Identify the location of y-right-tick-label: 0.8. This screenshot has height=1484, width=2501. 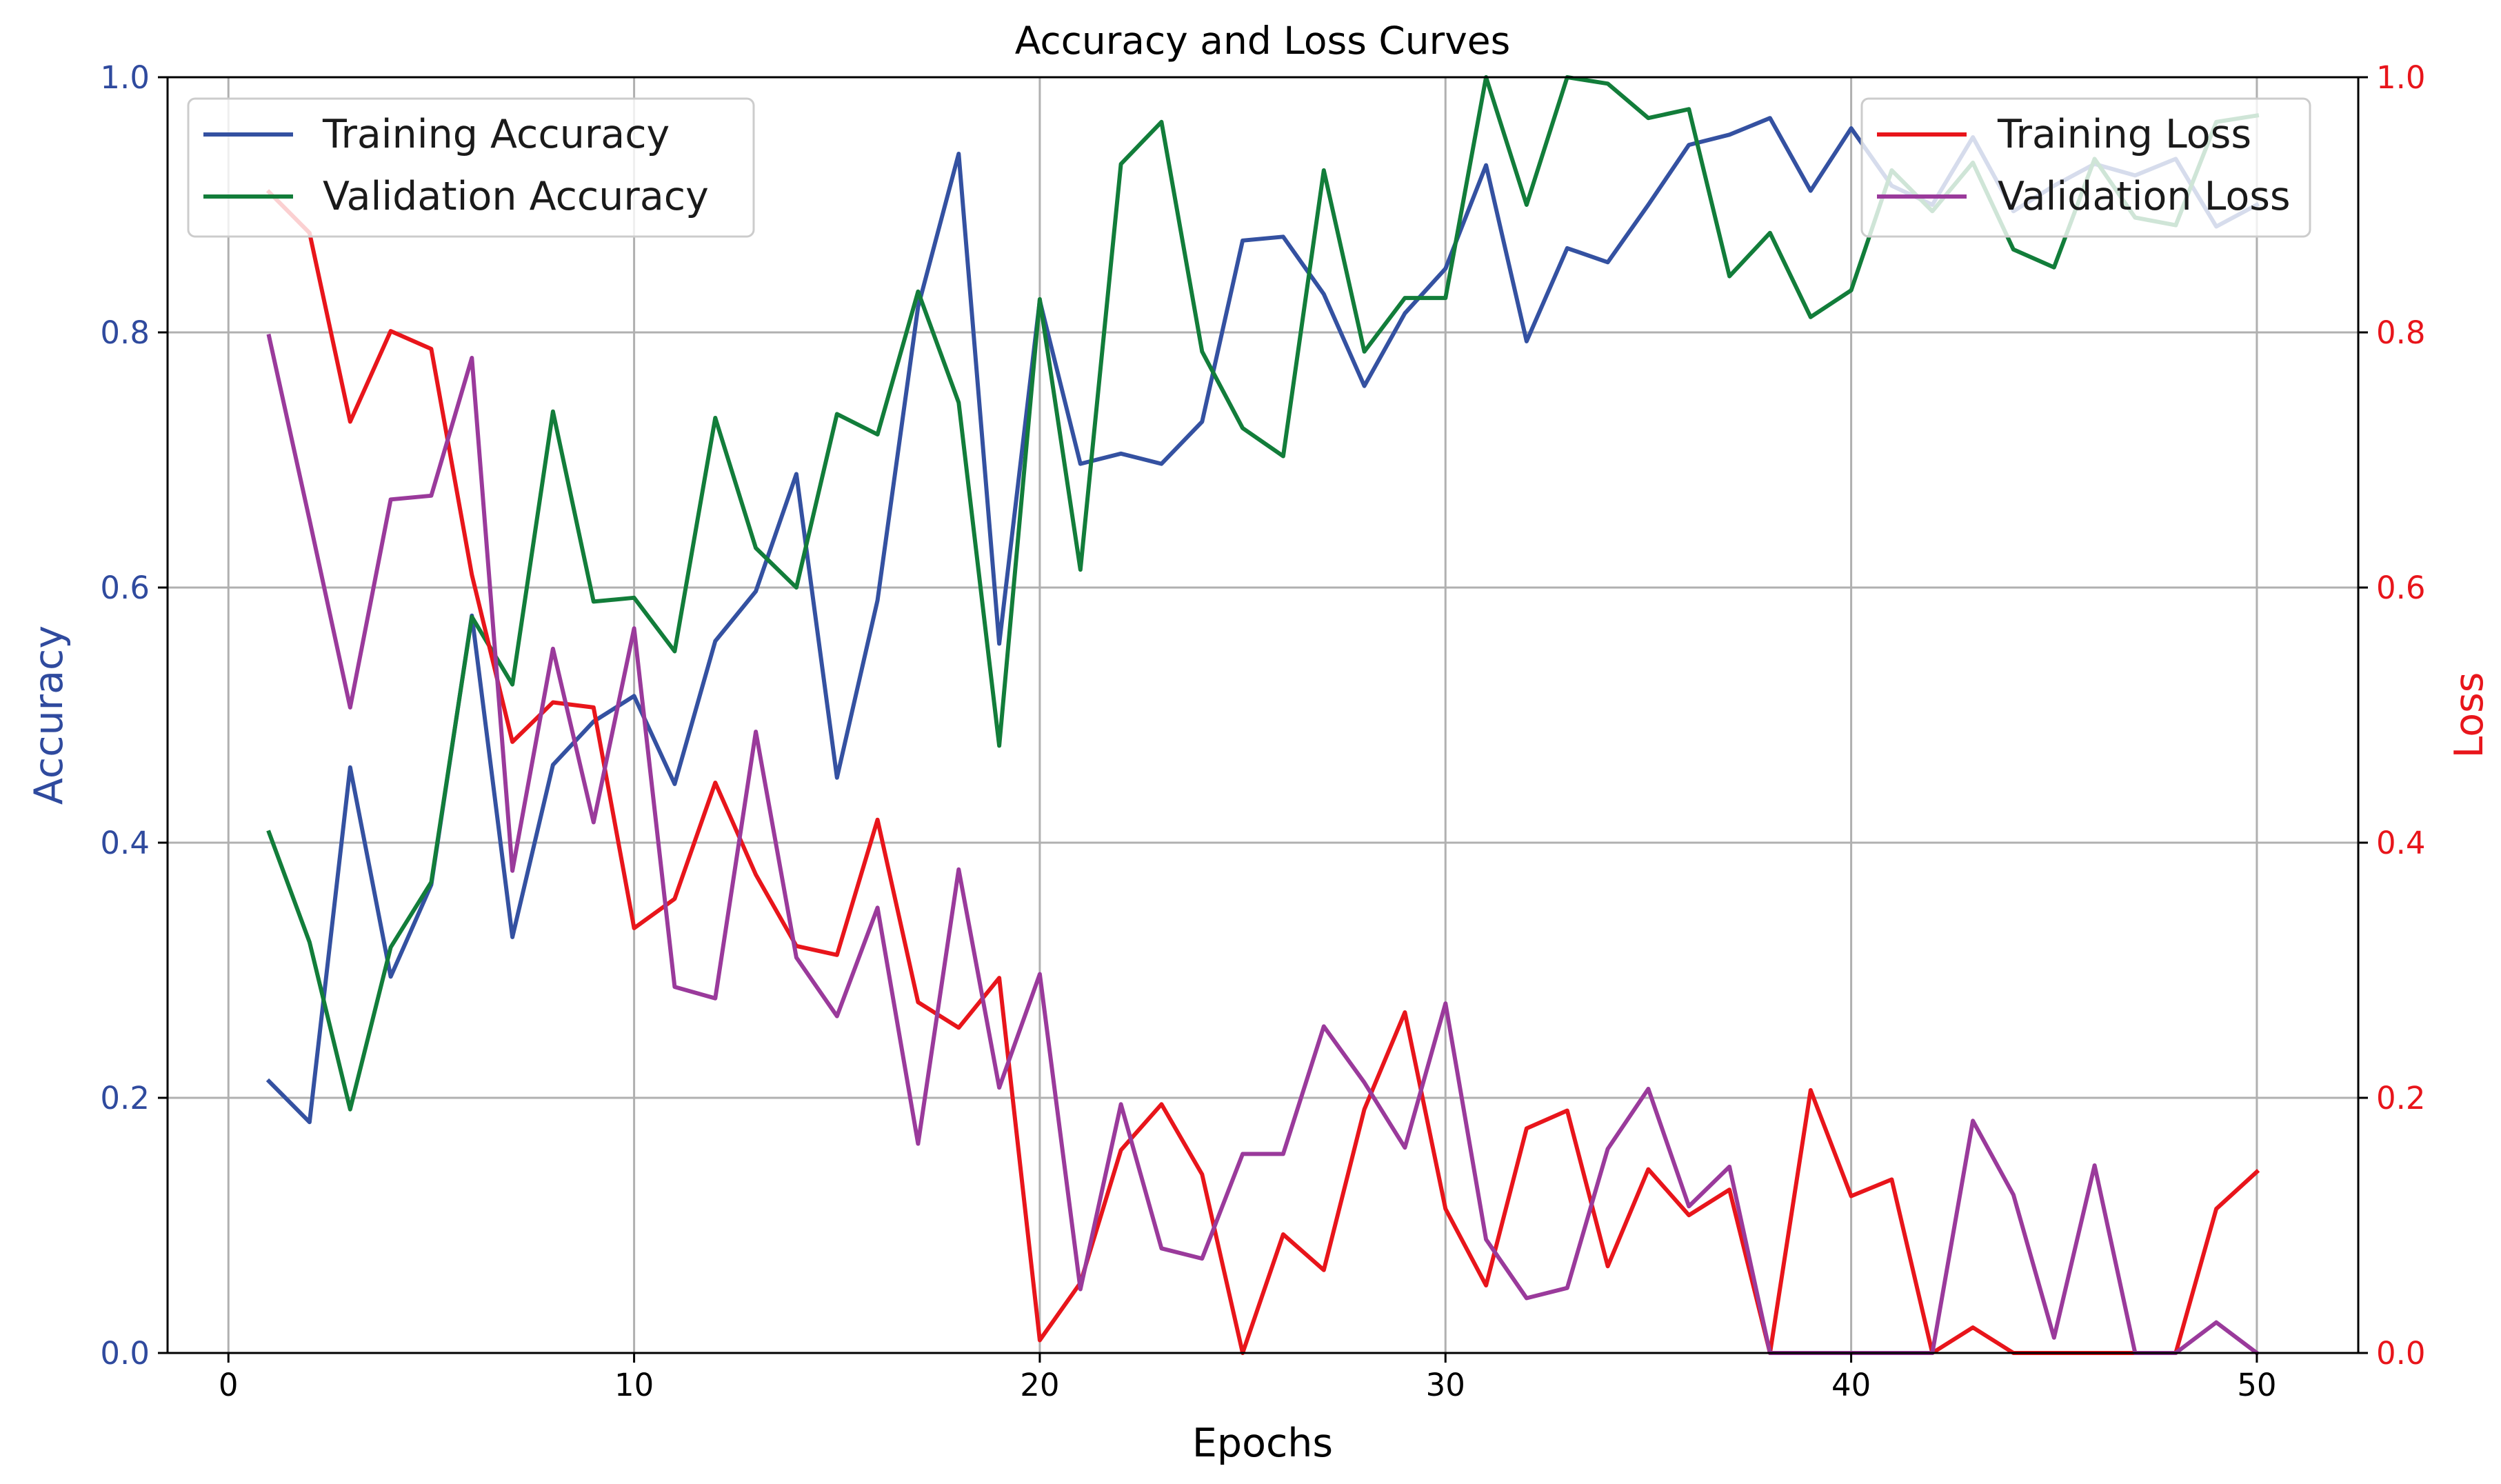
(2401, 332).